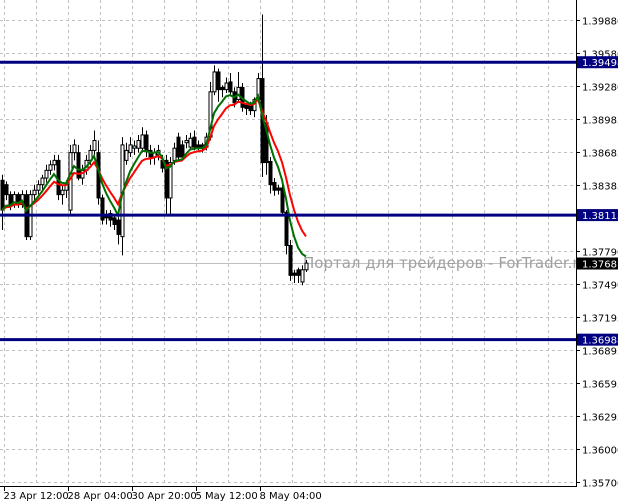 Image resolution: width=618 pixels, height=502 pixels. Describe the element at coordinates (600, 418) in the screenshot. I see `price-tick-label: 1.36295` at that location.